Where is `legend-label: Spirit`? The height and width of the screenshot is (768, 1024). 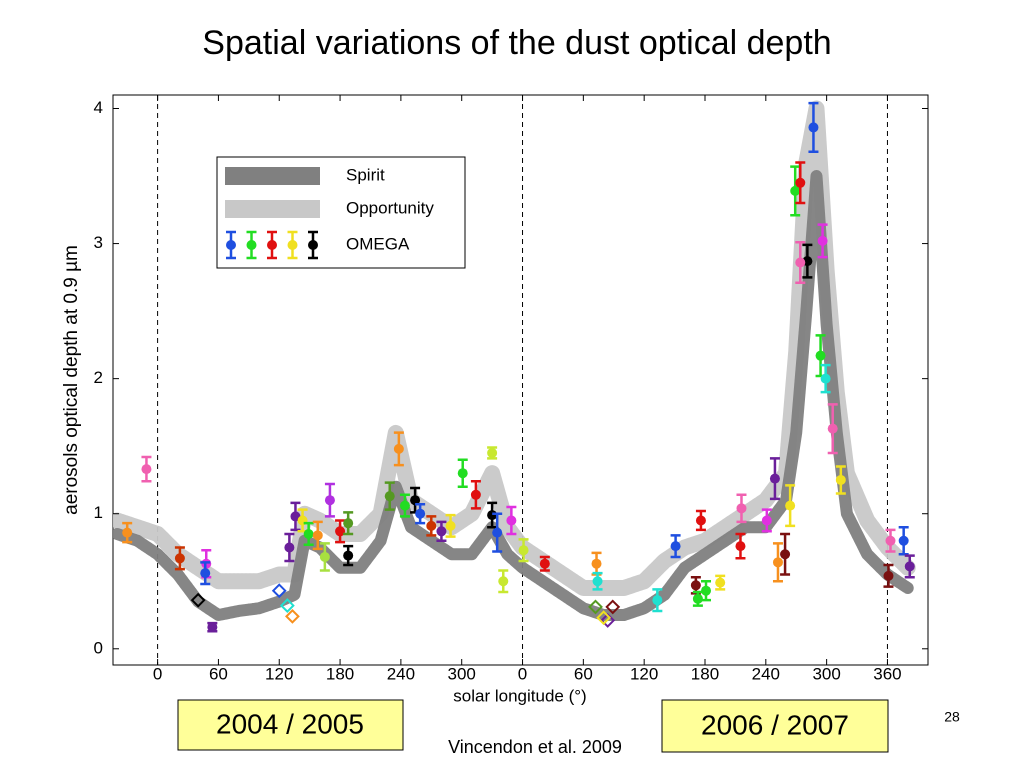
legend-label: Spirit is located at coordinates (365, 174).